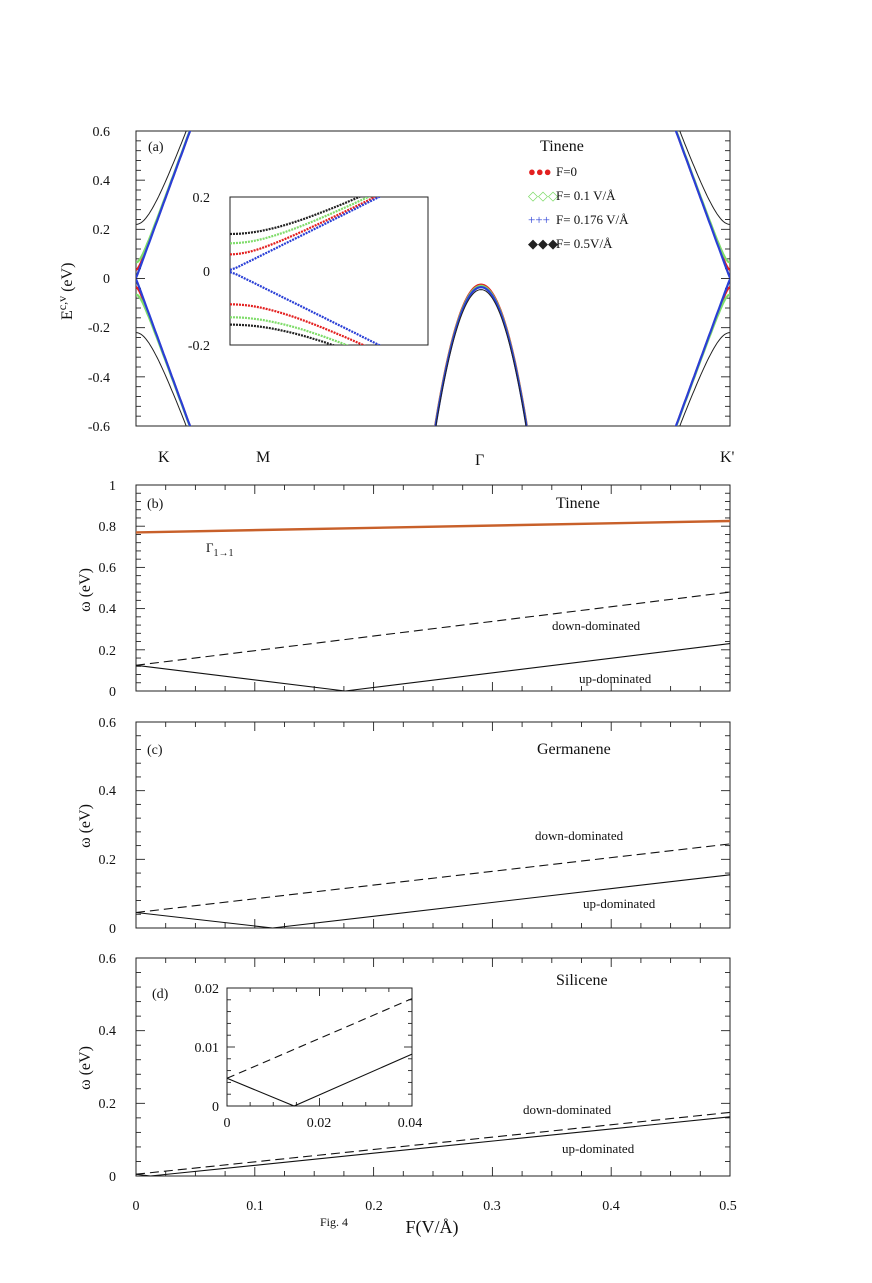  I want to click on d-ytick-label-1: 0.4, so click(108, 1031).